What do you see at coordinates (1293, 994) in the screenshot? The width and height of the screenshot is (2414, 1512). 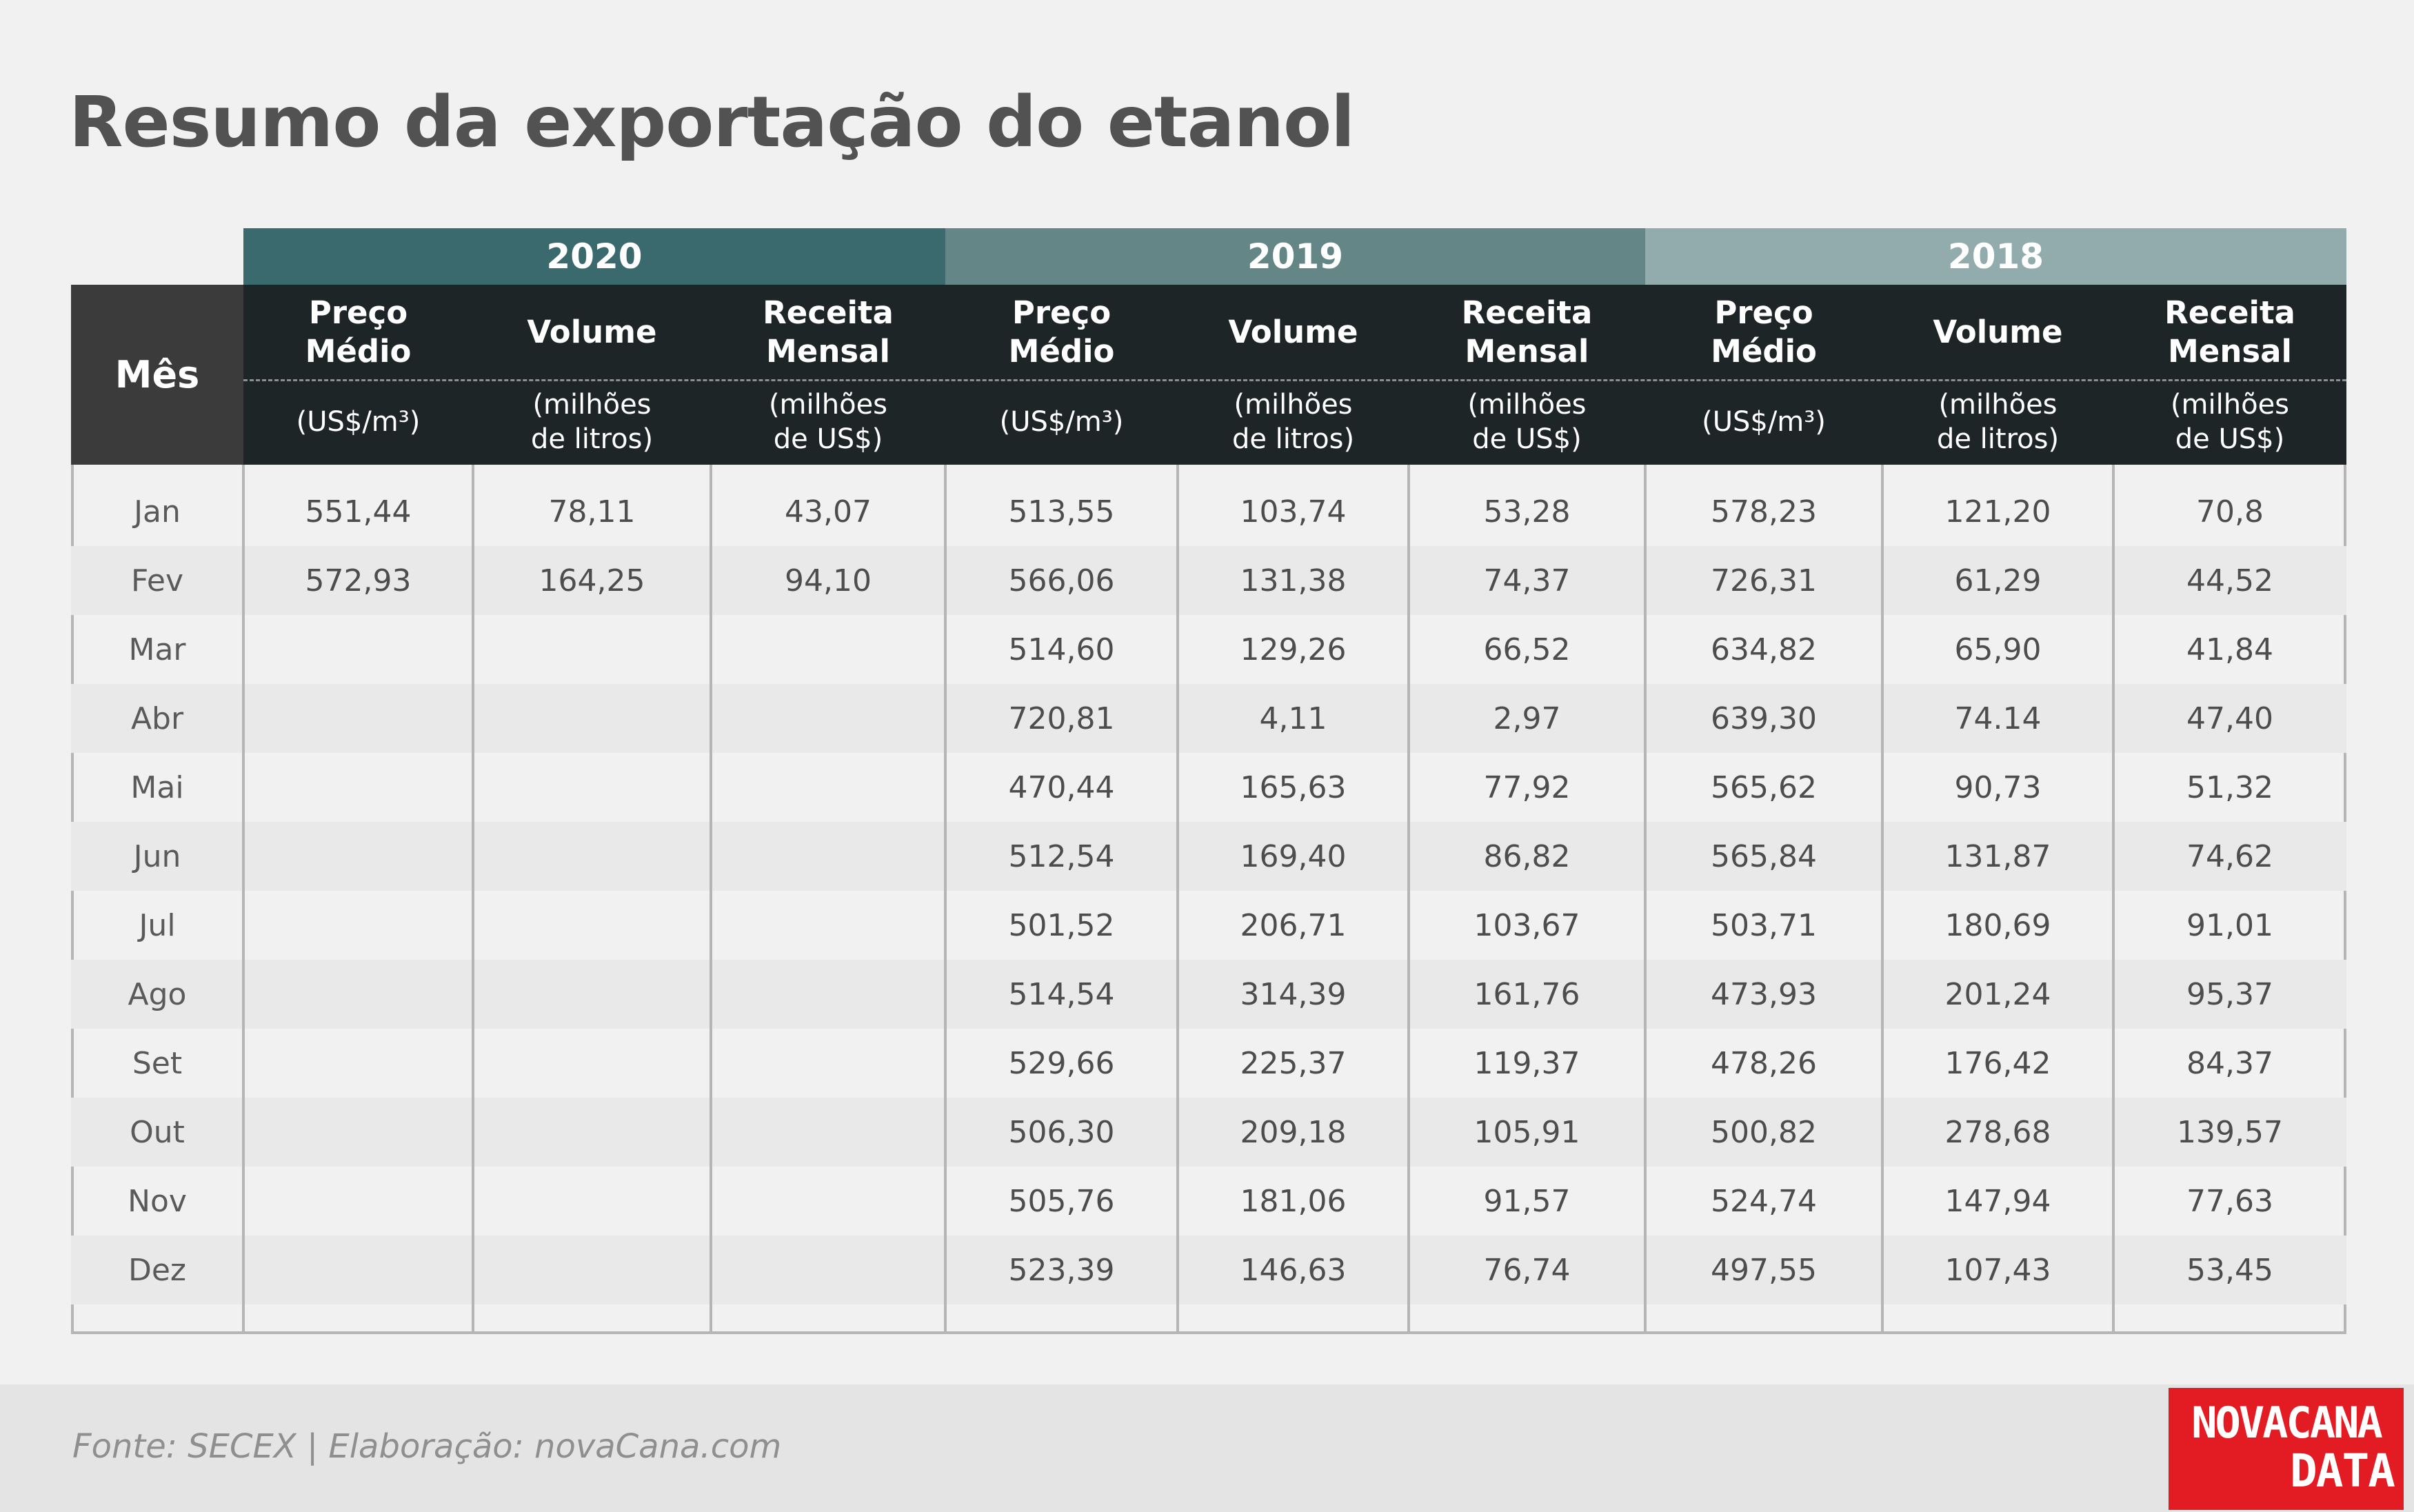 I see `data-cell: 314,39` at bounding box center [1293, 994].